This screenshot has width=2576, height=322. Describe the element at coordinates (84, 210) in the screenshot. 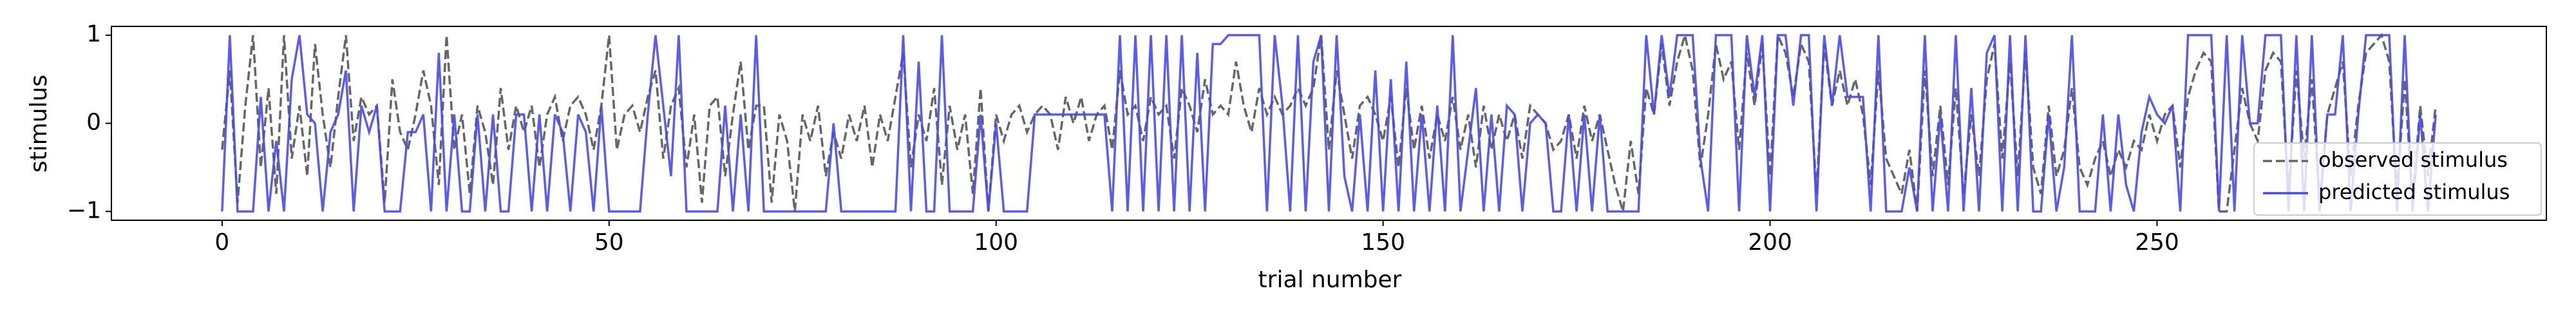

I see `y-tick-label: −1` at that location.